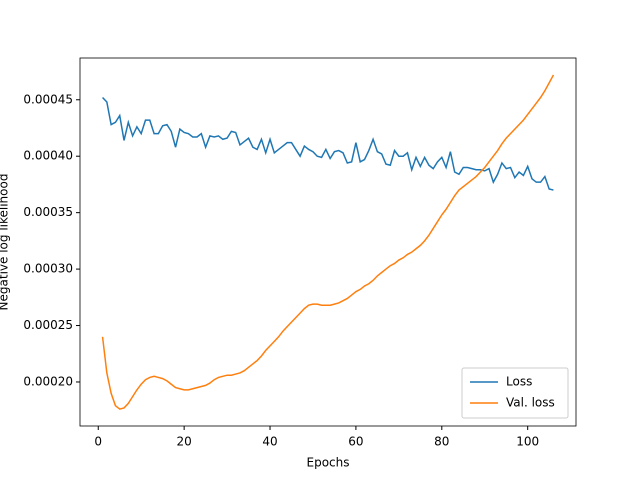 This screenshot has height=480, width=640. Describe the element at coordinates (530, 403) in the screenshot. I see `legend-label: Val. loss` at that location.